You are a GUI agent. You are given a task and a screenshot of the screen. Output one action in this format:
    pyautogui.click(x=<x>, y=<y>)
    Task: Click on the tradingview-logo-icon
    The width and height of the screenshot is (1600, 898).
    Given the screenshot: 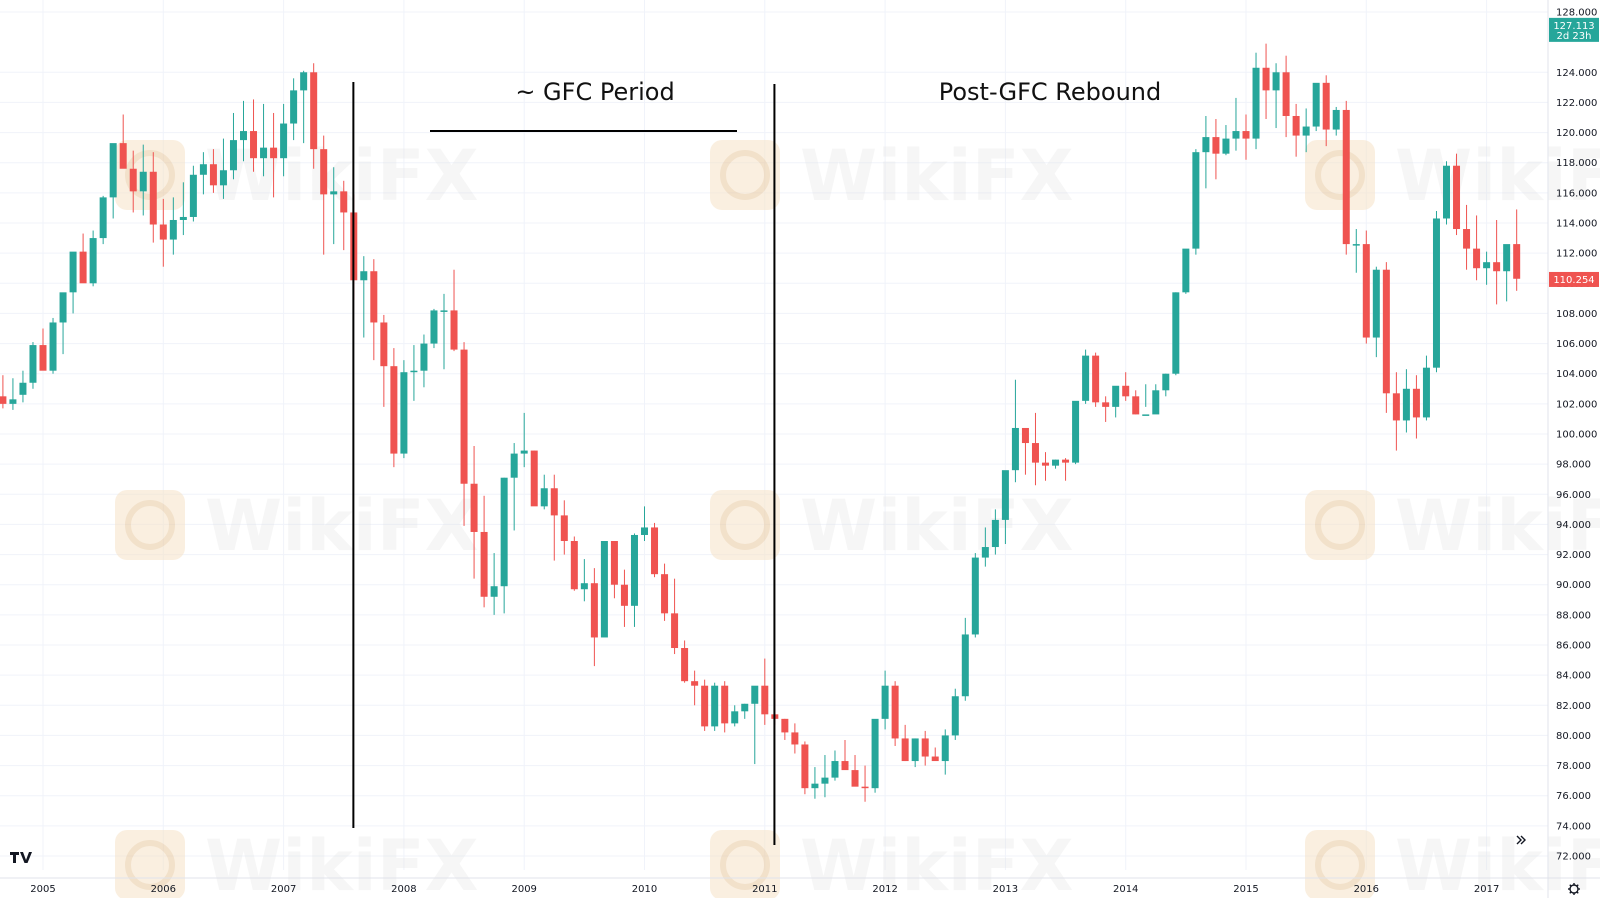 What is the action you would take?
    pyautogui.click(x=21, y=857)
    